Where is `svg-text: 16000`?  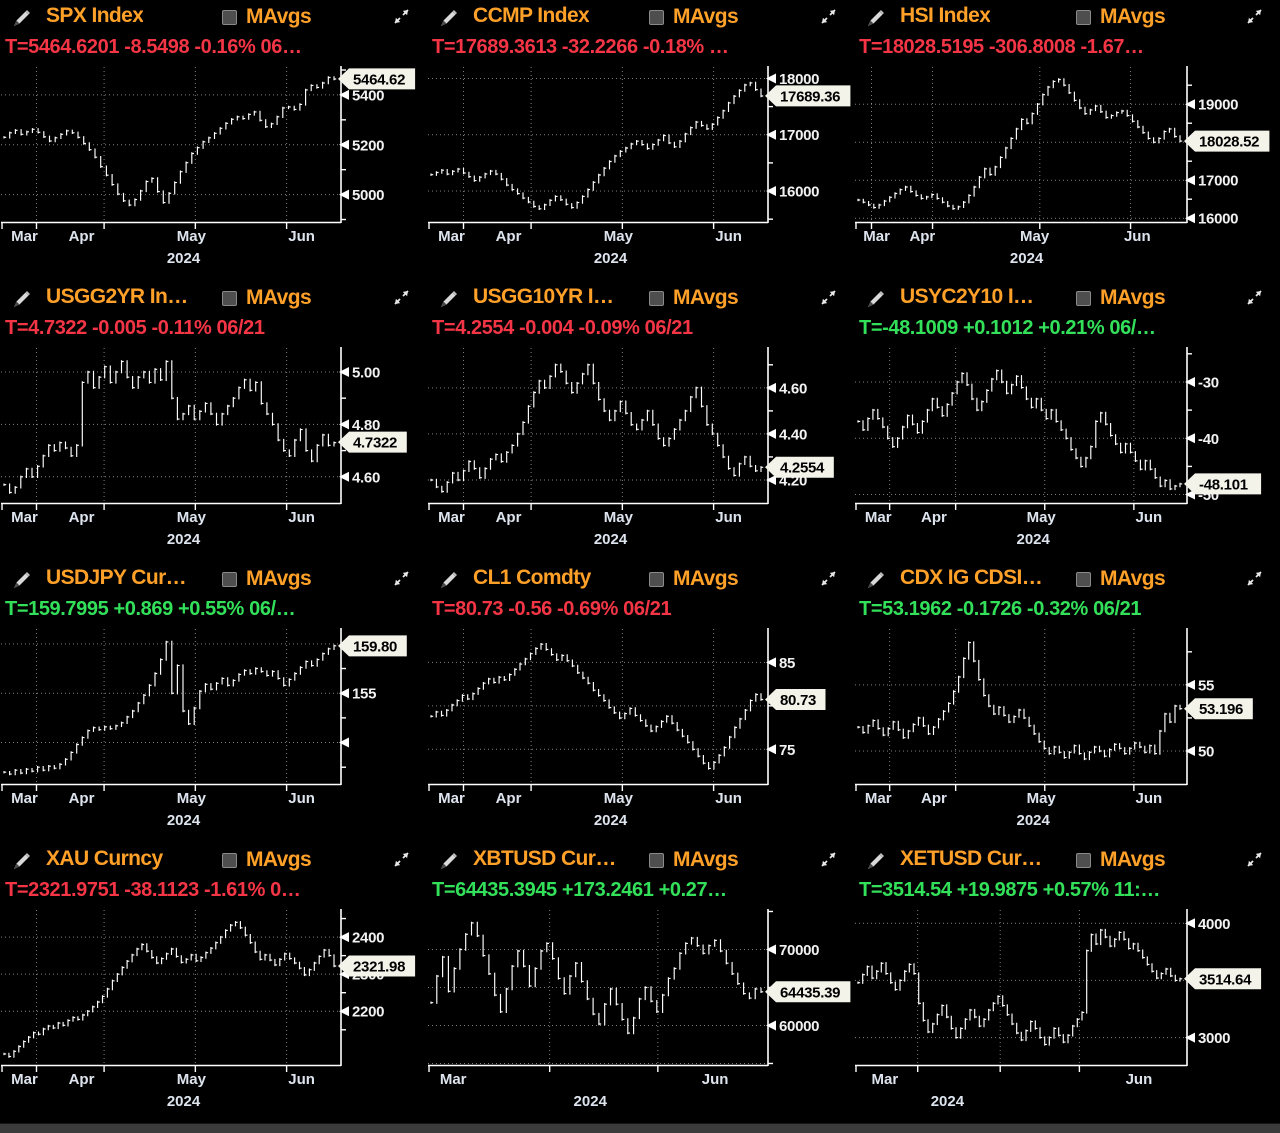
svg-text: 16000 is located at coordinates (1218, 219).